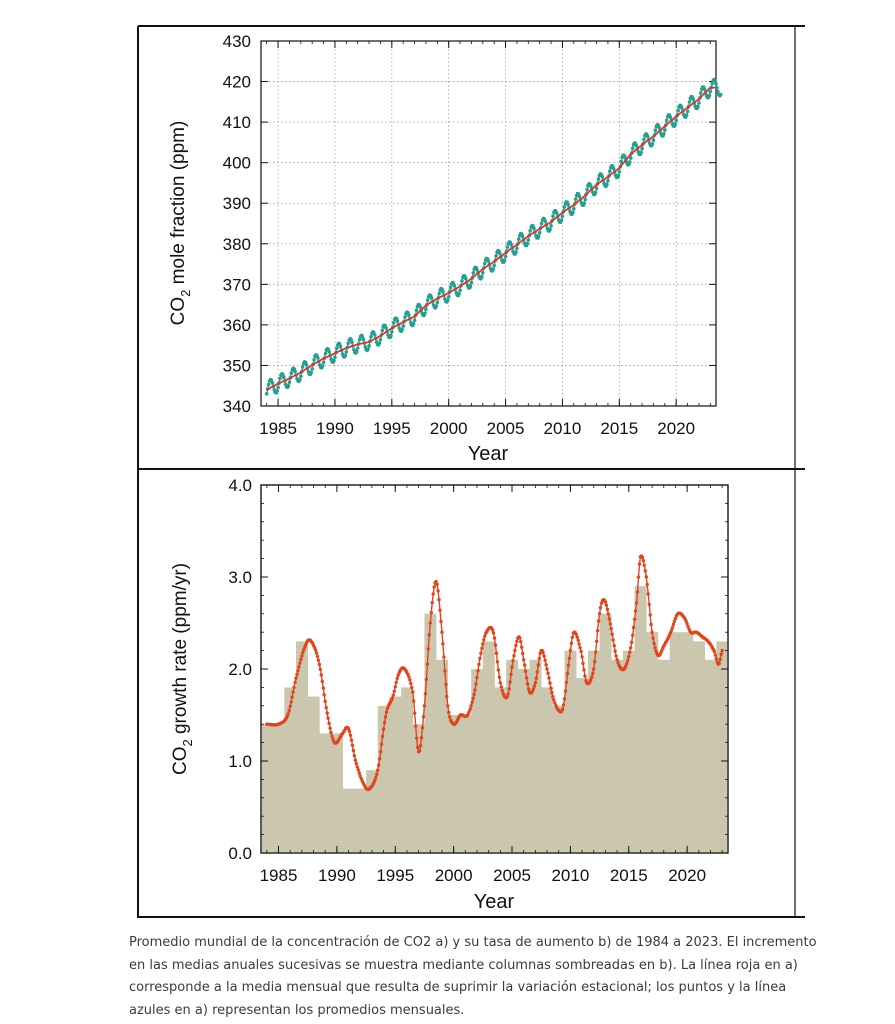  I want to click on y-tick-label: 2.0, so click(240, 669).